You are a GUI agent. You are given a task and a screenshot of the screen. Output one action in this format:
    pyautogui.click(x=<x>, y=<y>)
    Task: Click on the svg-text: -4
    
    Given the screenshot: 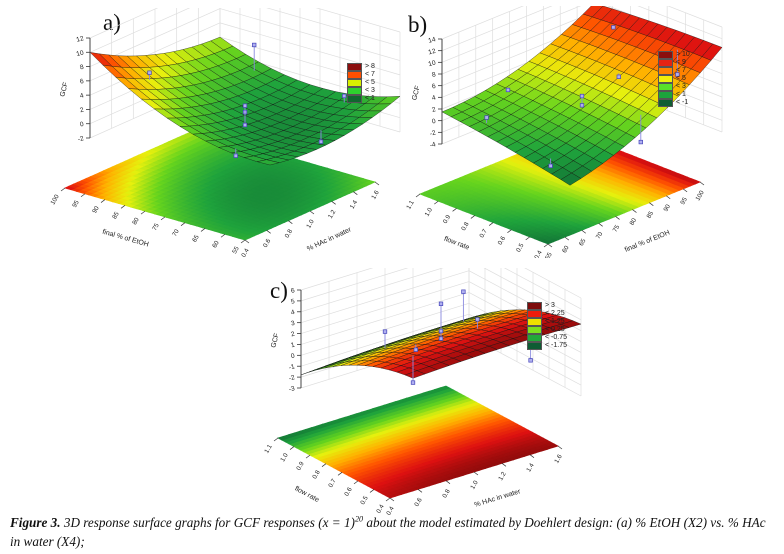 What is the action you would take?
    pyautogui.click(x=433, y=145)
    